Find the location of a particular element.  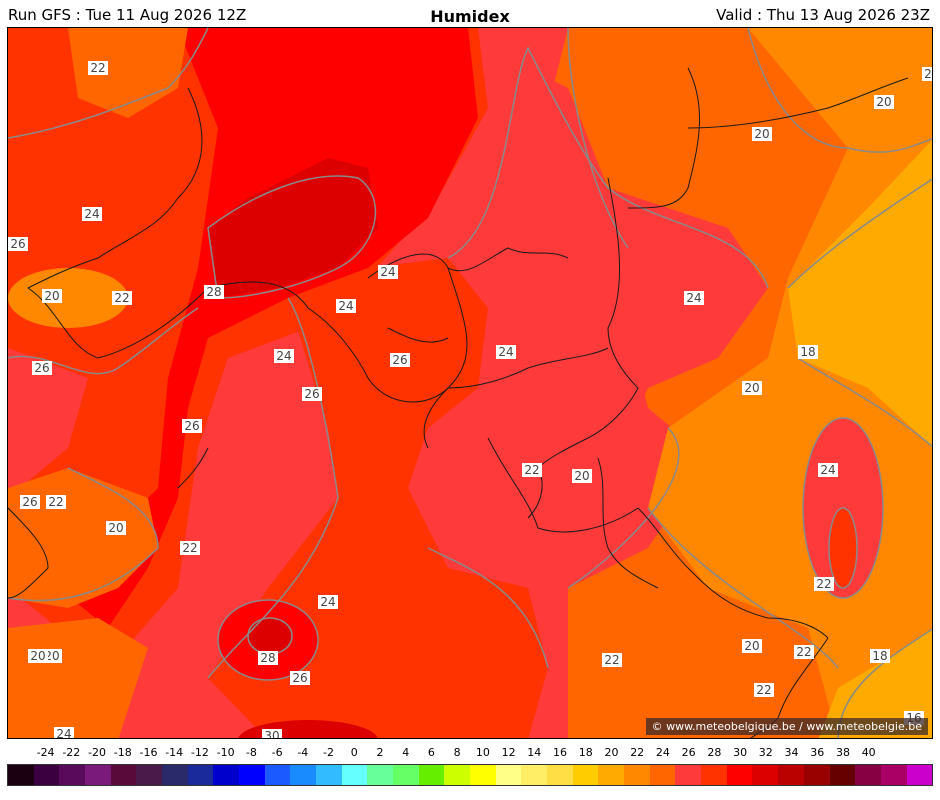

legend-tick-label: 34 is located at coordinates (791, 752).